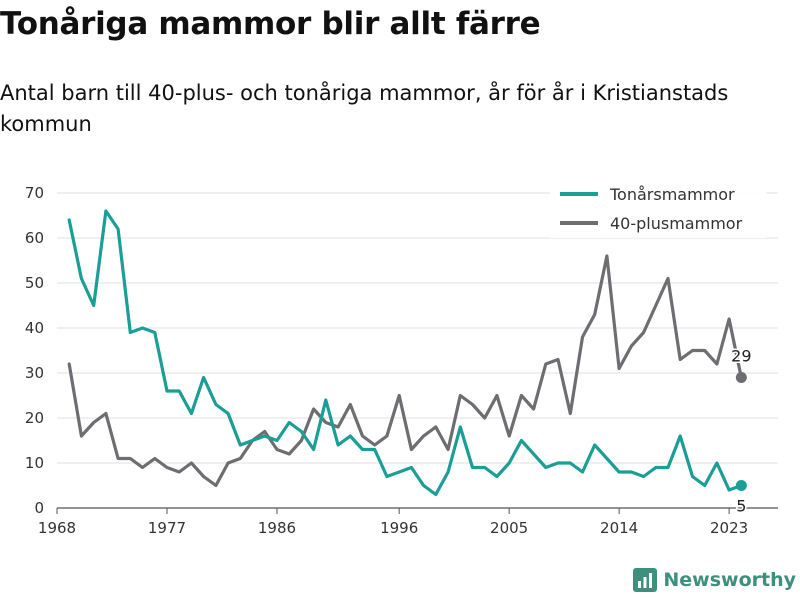 The height and width of the screenshot is (600, 800). I want to click on legend-label: Tonårsmammor, so click(672, 194).